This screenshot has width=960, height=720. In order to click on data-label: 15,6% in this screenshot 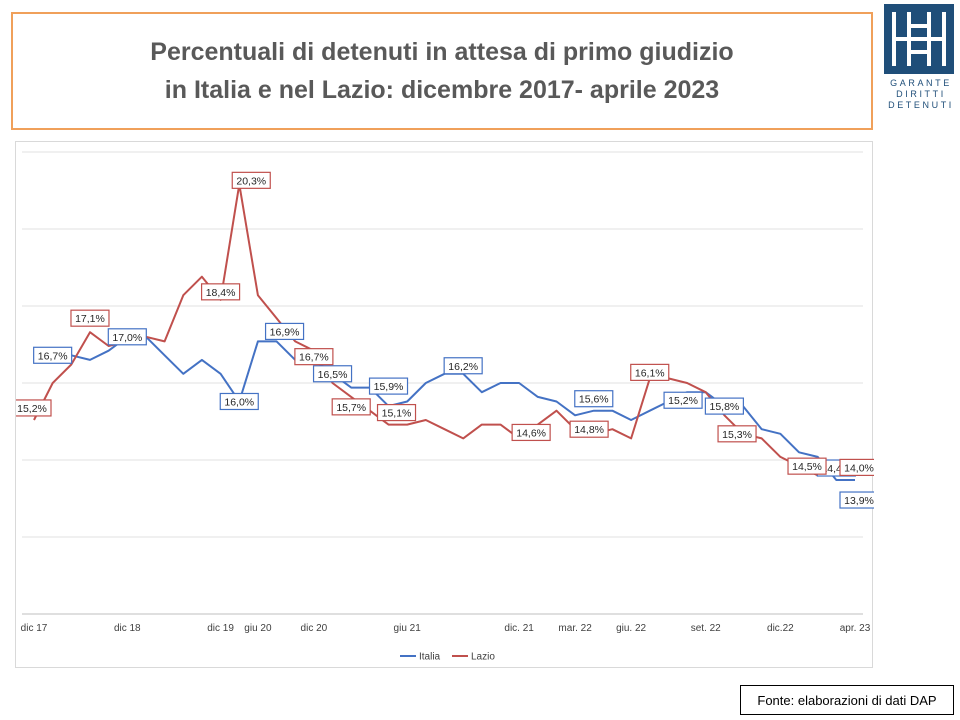, I will do `click(594, 400)`.